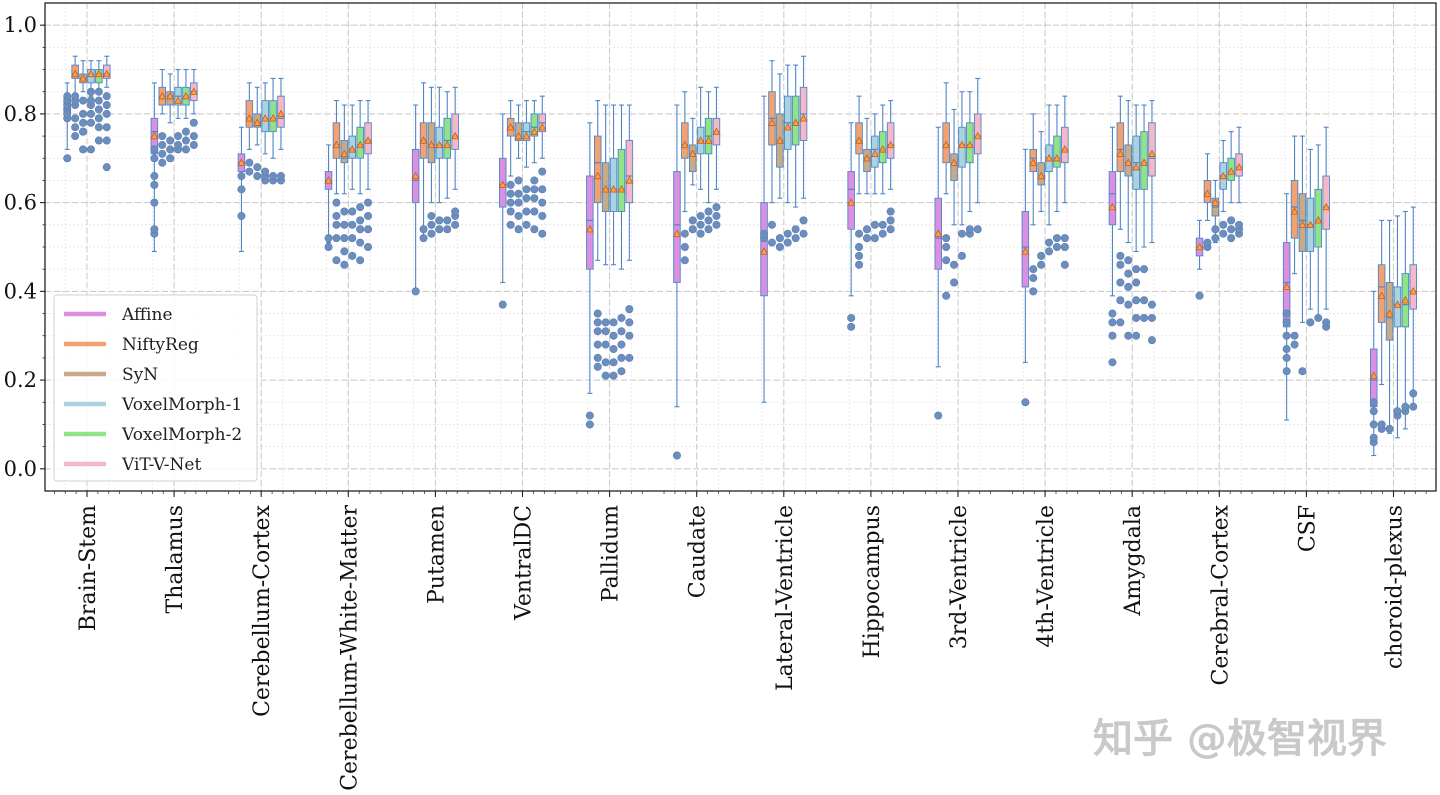 The width and height of the screenshot is (1440, 795). What do you see at coordinates (147, 315) in the screenshot?
I see `legend-label: Affine` at bounding box center [147, 315].